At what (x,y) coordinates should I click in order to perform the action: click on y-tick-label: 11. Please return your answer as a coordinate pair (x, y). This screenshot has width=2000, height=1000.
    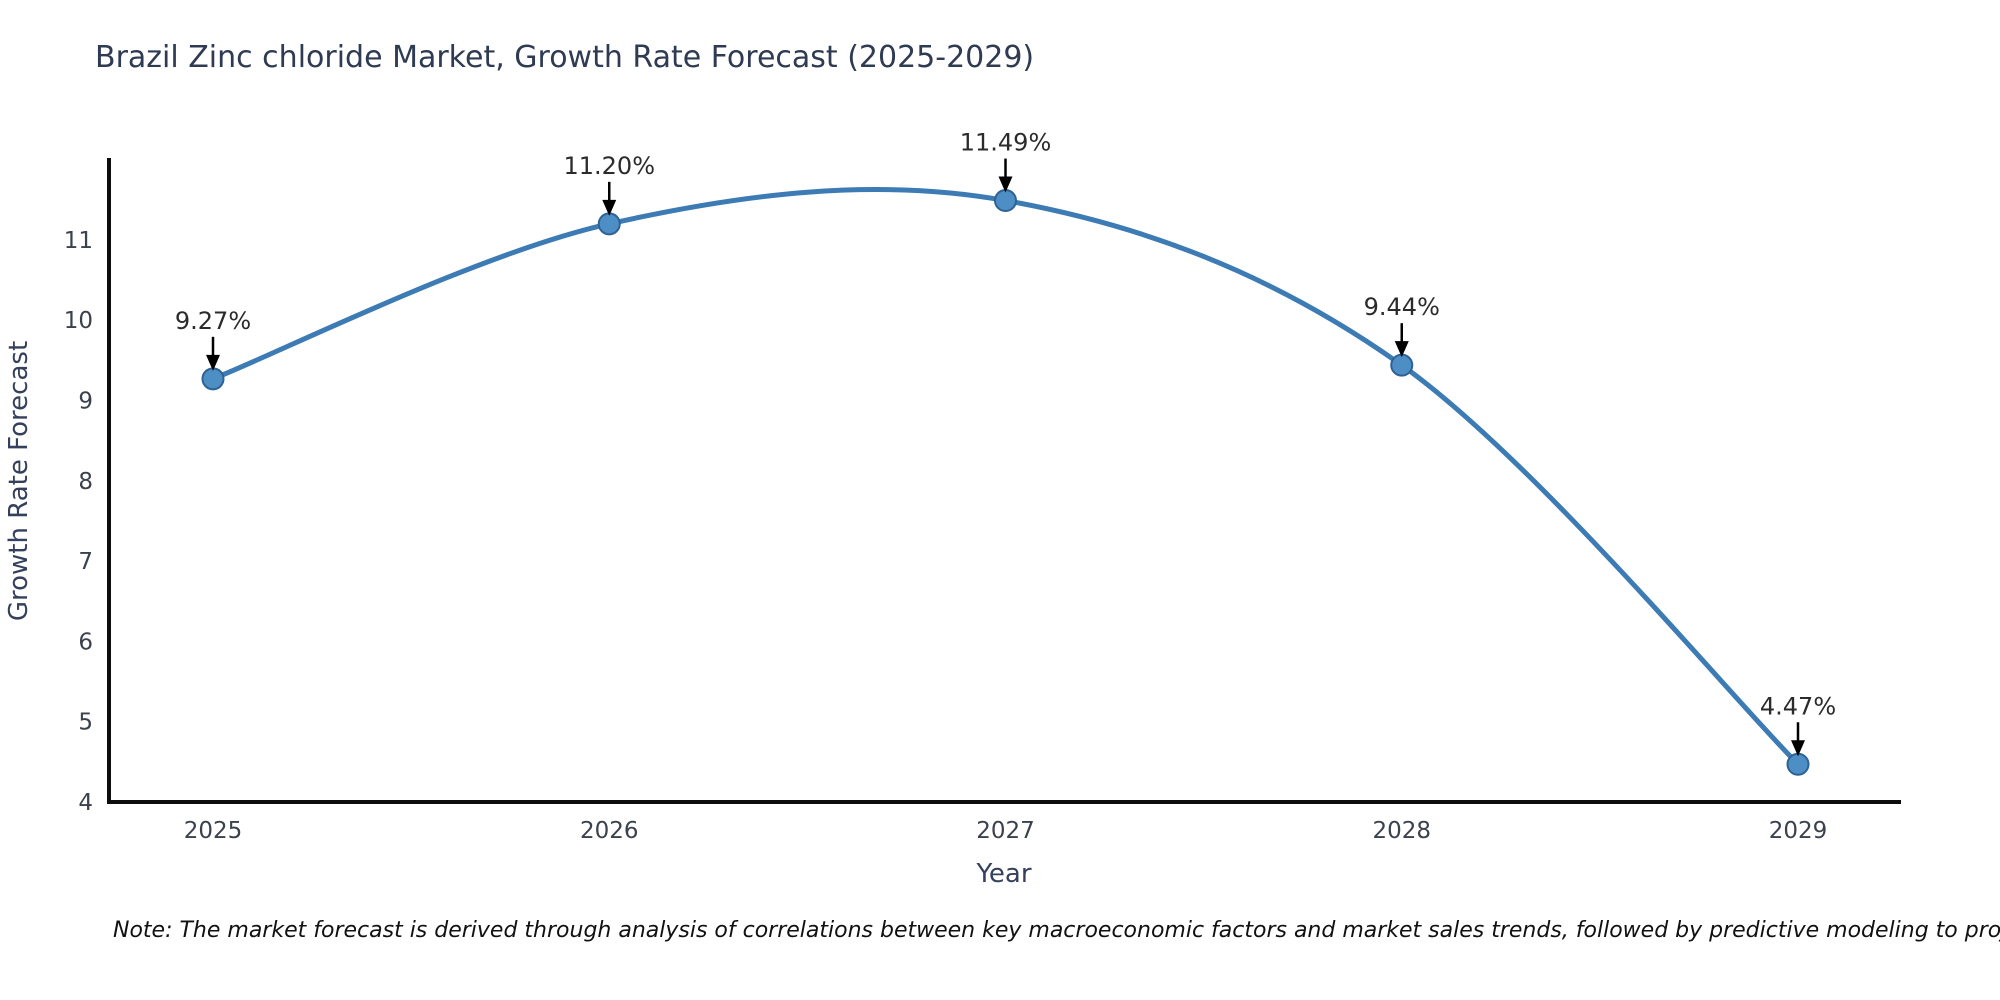
    Looking at the image, I should click on (78, 241).